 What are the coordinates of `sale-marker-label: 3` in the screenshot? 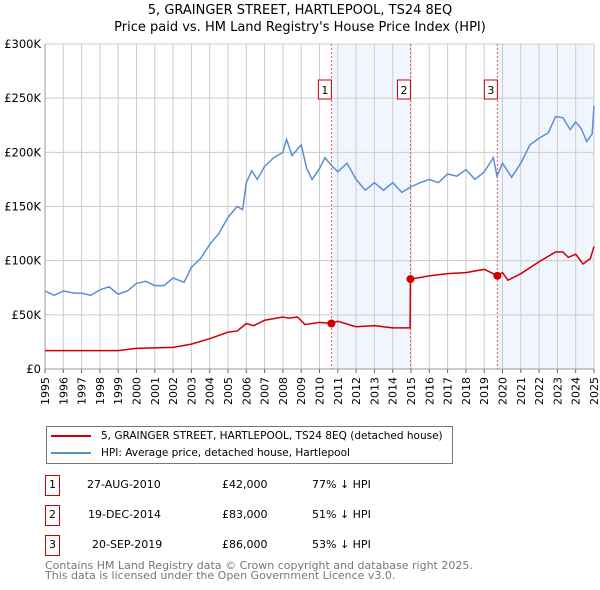 It's located at (490, 90).